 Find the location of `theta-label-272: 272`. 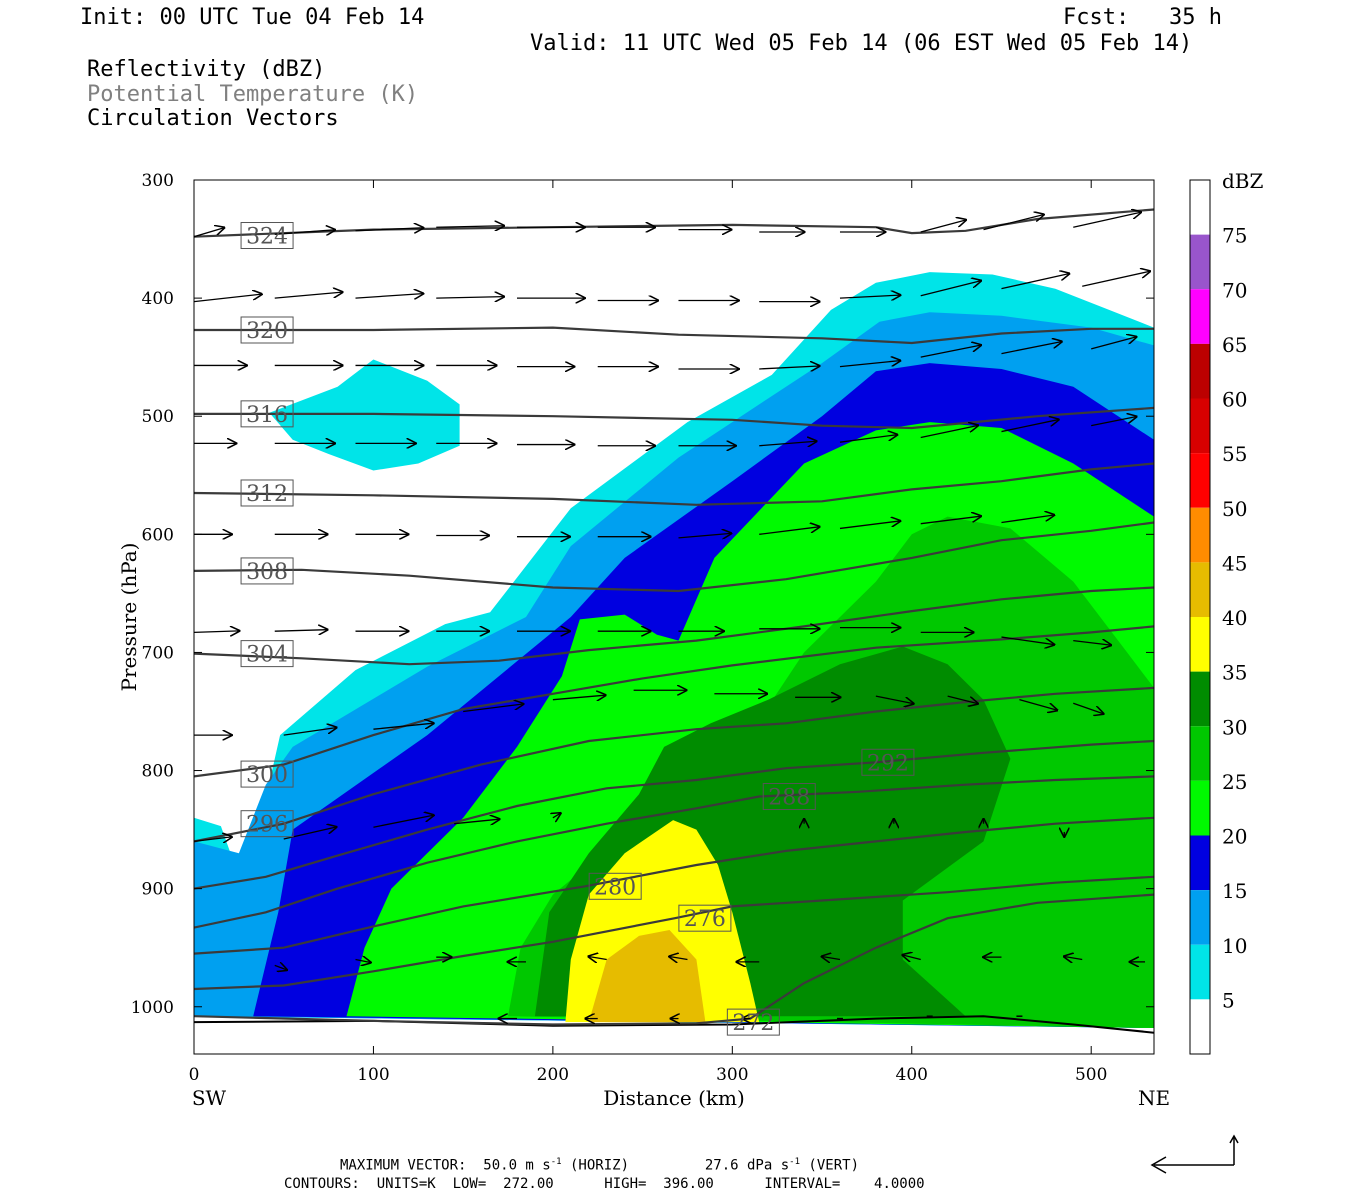

theta-label-272: 272 is located at coordinates (753, 1023).